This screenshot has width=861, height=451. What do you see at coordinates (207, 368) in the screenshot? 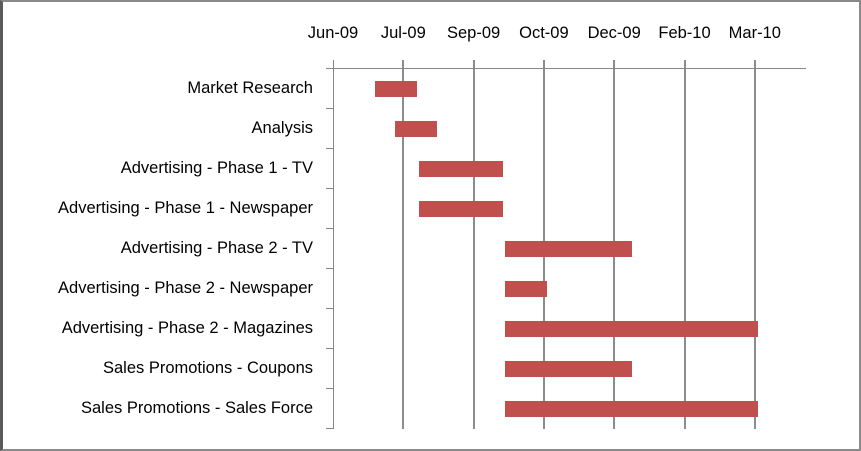
I see `category-label: Sales Promotions - Coupons` at bounding box center [207, 368].